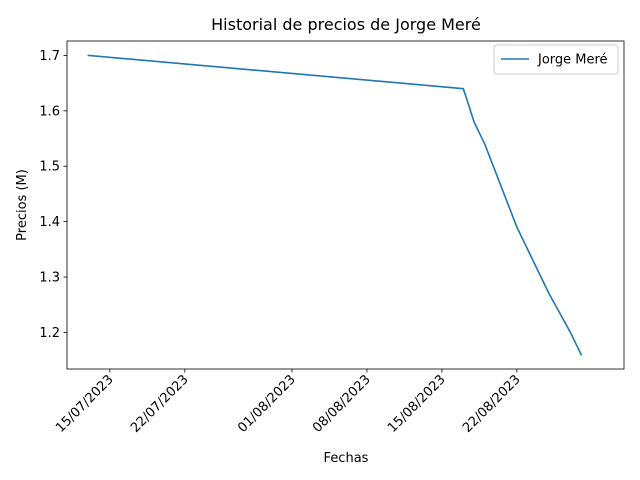  Describe the element at coordinates (49, 111) in the screenshot. I see `y-tick-label: 1.6` at that location.